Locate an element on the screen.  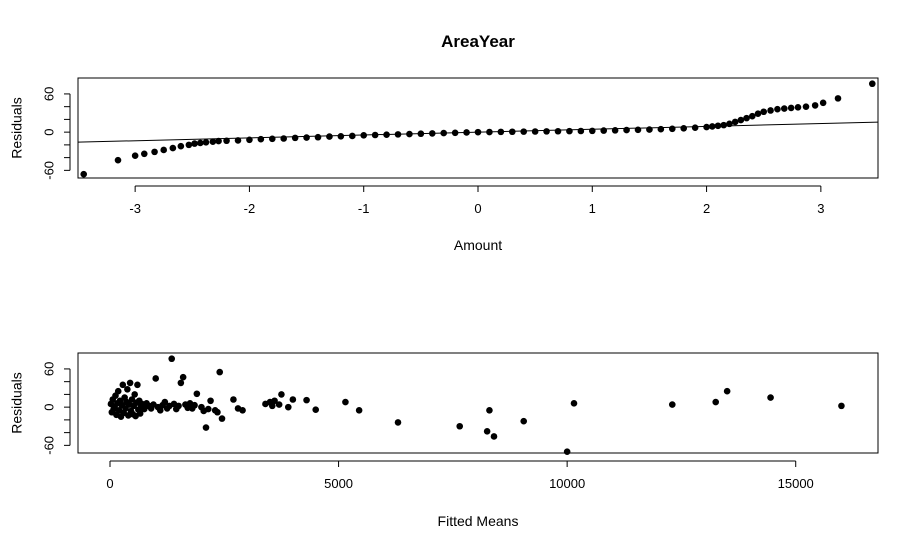
x-tick-label: -3 is located at coordinates (135, 208).